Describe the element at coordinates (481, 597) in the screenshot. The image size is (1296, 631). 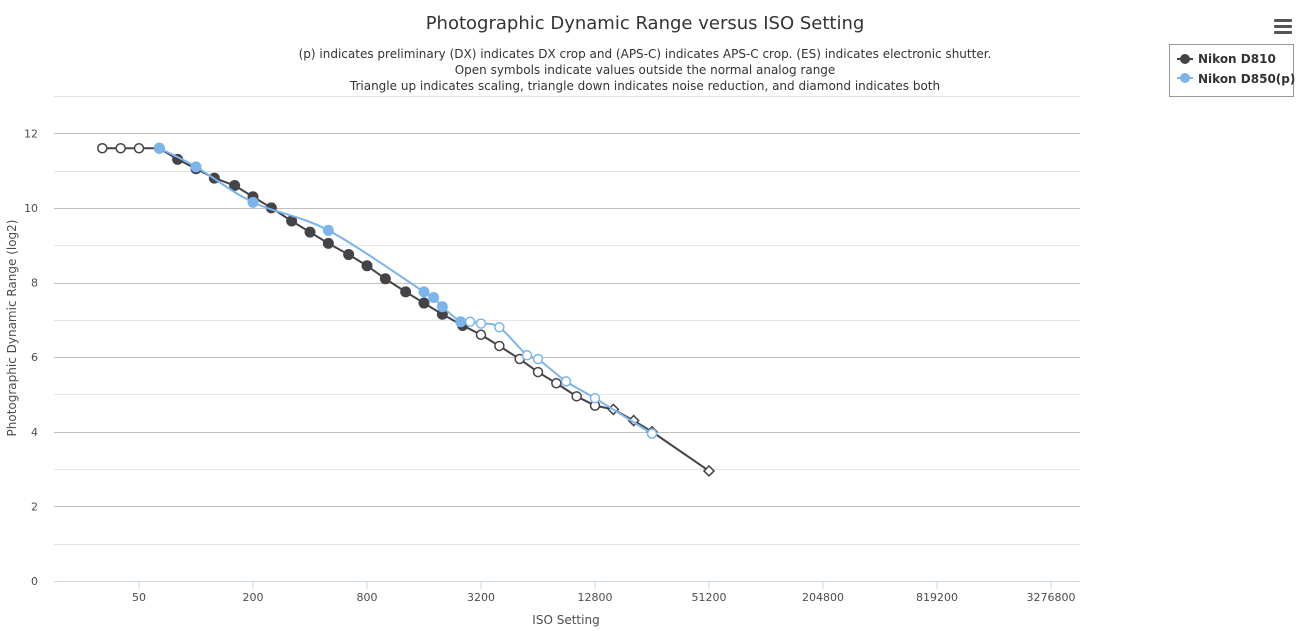
I see `x-tick-label: 3200` at that location.